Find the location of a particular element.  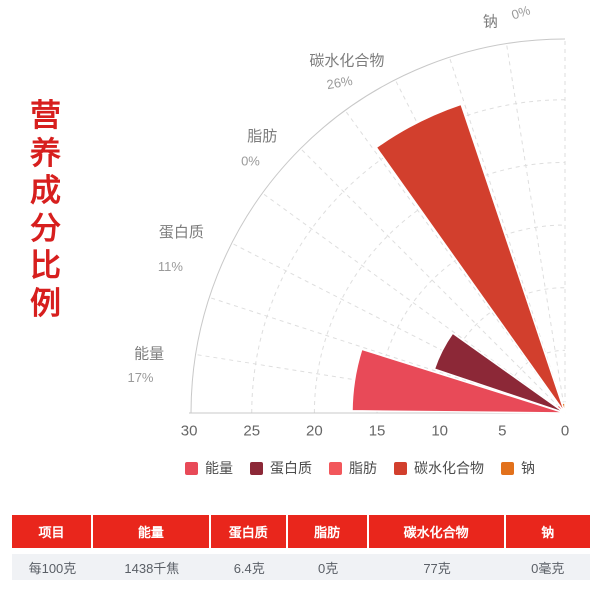

table-header-protein: 蛋白质 is located at coordinates (249, 531).